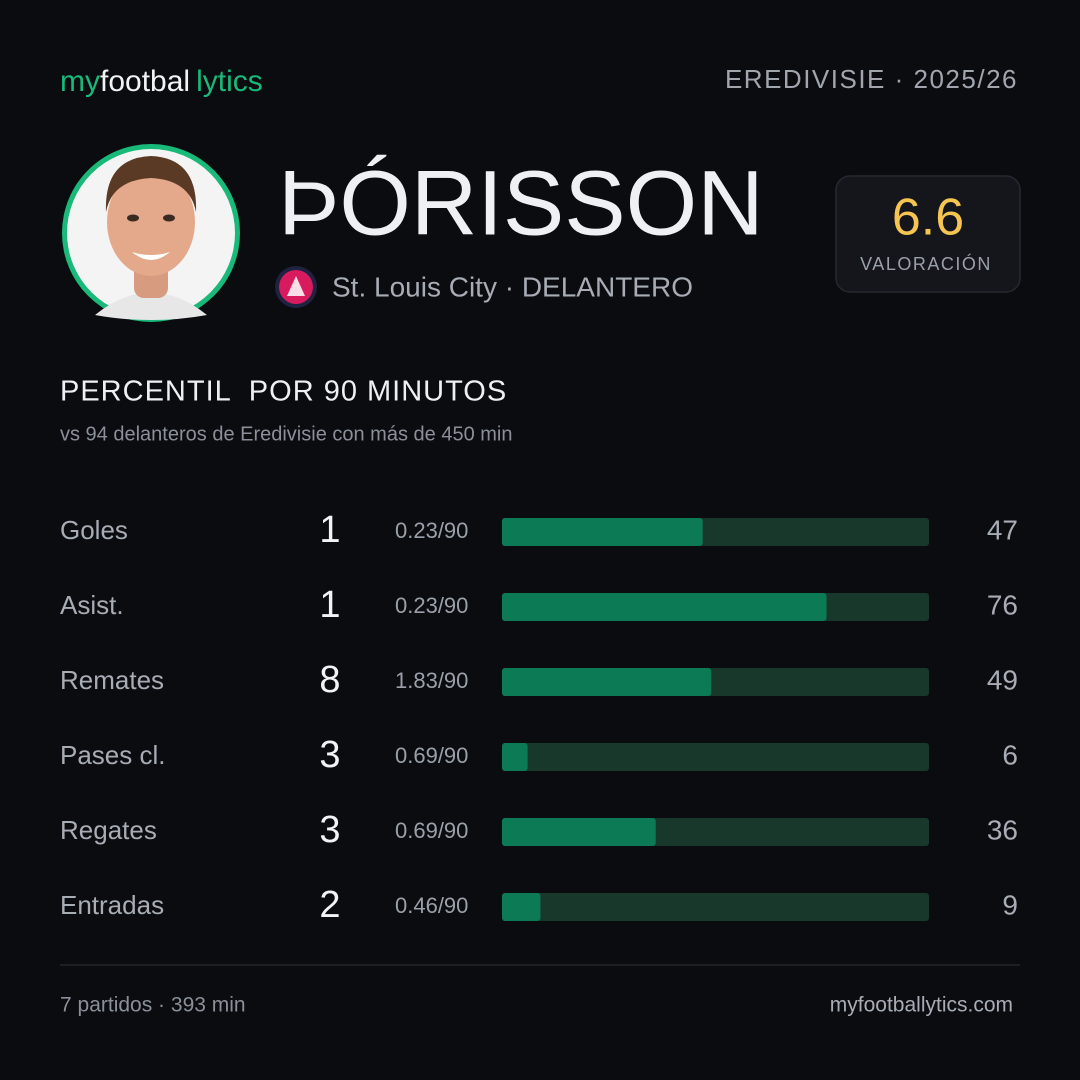 This screenshot has width=1080, height=1080. What do you see at coordinates (521, 203) in the screenshot?
I see `player-name: ÞÓRISSON` at bounding box center [521, 203].